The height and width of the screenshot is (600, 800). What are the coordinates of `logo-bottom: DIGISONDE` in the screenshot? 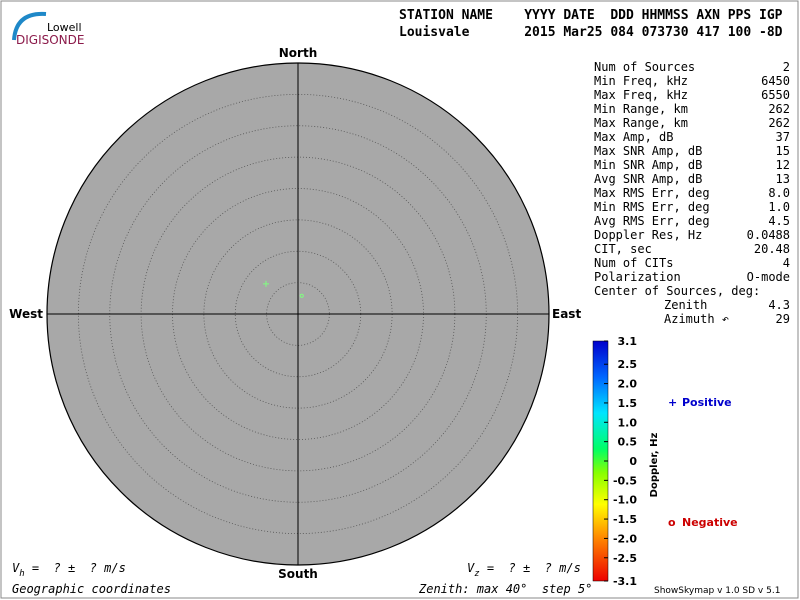 It's located at (50, 40).